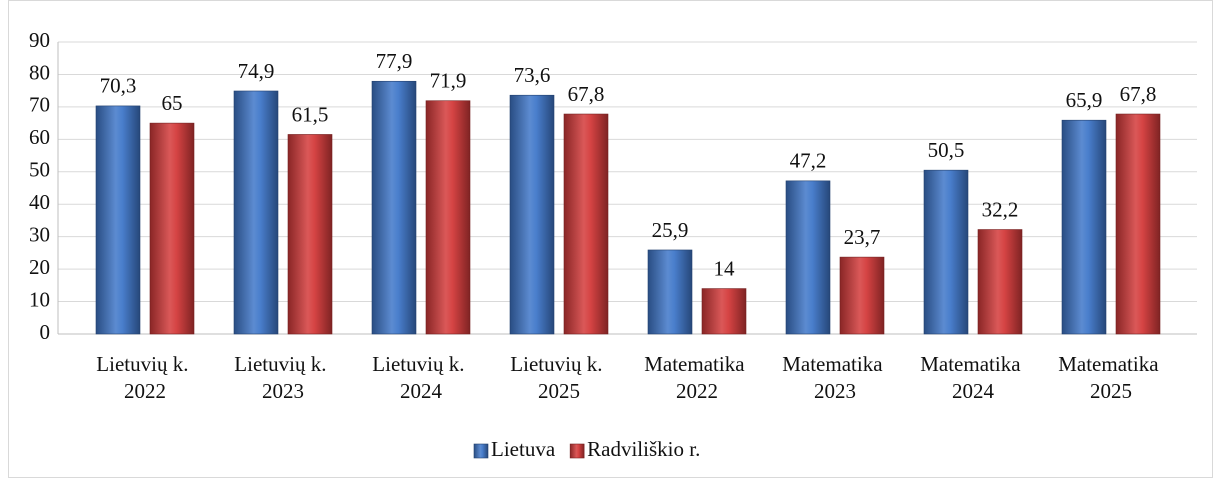 This screenshot has height=479, width=1214. Describe the element at coordinates (282, 377) in the screenshot. I see `x-tick-label: Lietuvių k. 2023` at that location.